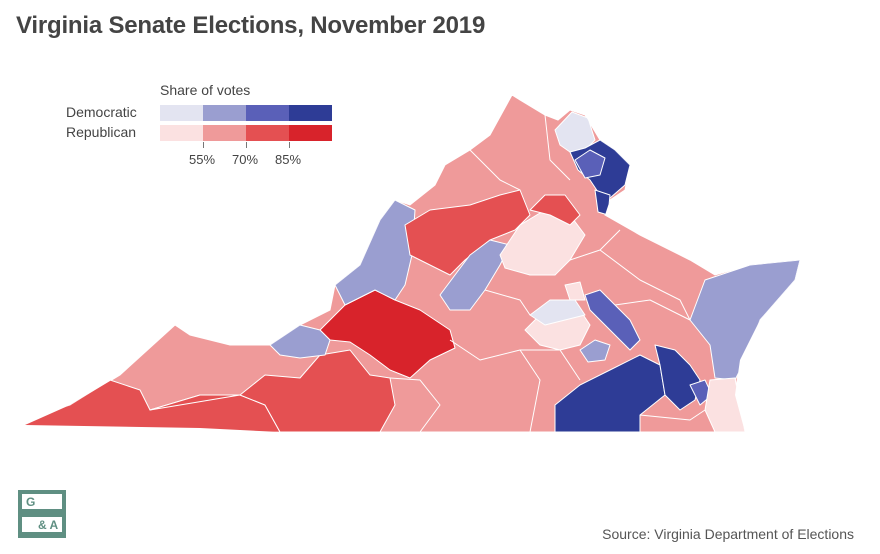 The width and height of the screenshot is (880, 554). What do you see at coordinates (245, 159) in the screenshot?
I see `legend-tick-label-70: 70%` at bounding box center [245, 159].